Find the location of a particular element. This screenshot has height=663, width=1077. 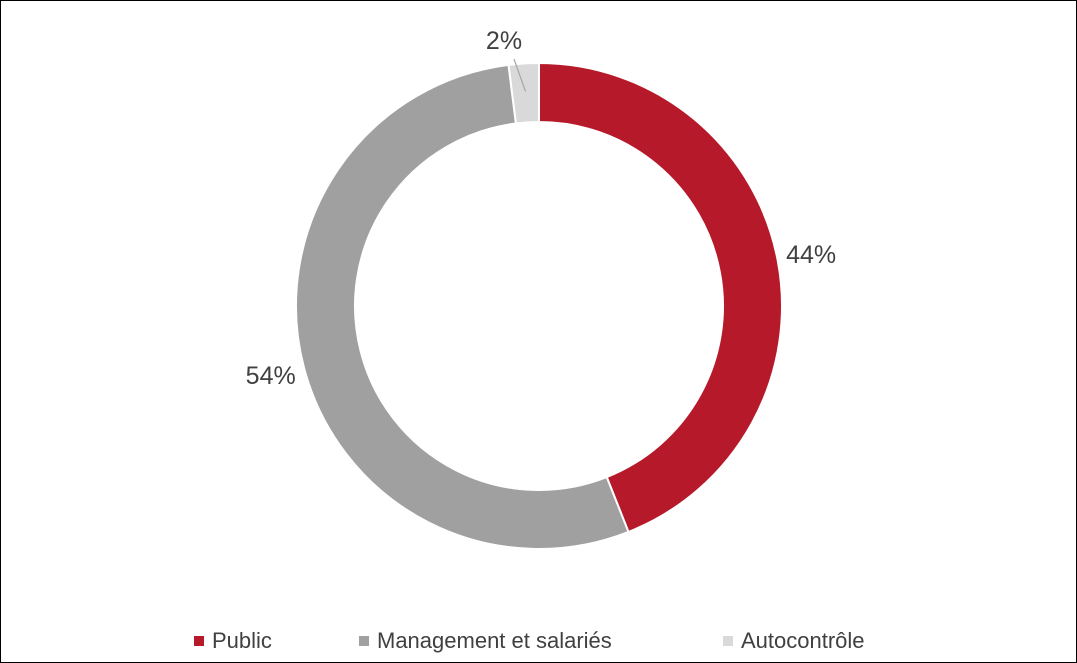

legend-label-autocontrole: Autocontrôle is located at coordinates (803, 640).